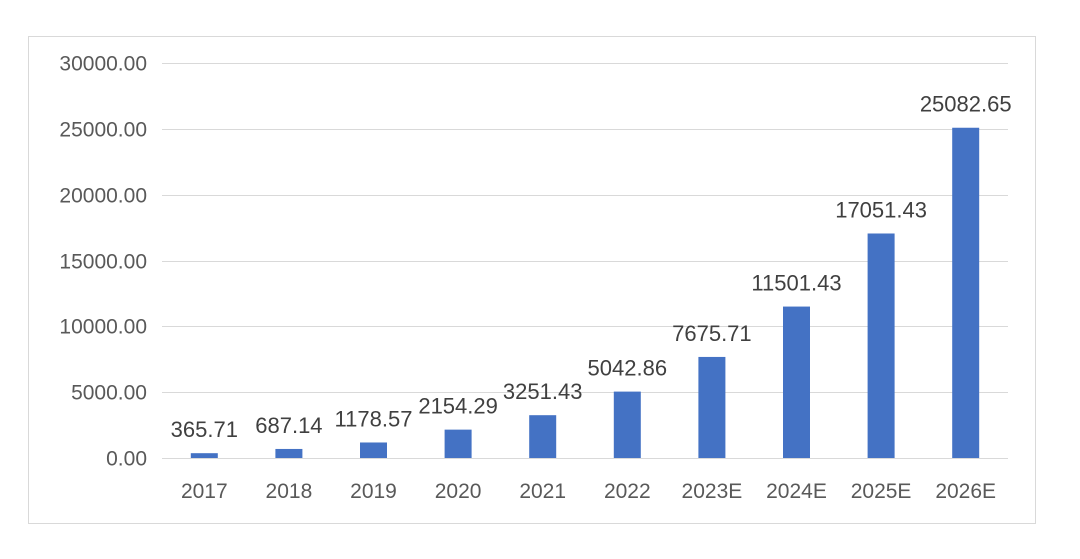 This screenshot has height=559, width=1080. Describe the element at coordinates (712, 491) in the screenshot. I see `x-tick-label: 2023E` at that location.